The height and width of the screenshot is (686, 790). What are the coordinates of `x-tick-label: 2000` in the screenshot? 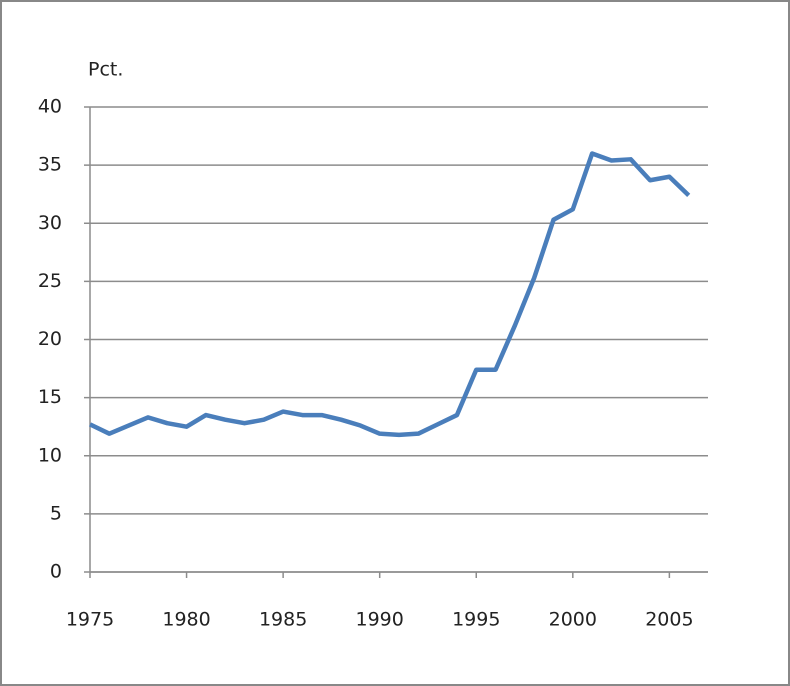 It's located at (573, 620).